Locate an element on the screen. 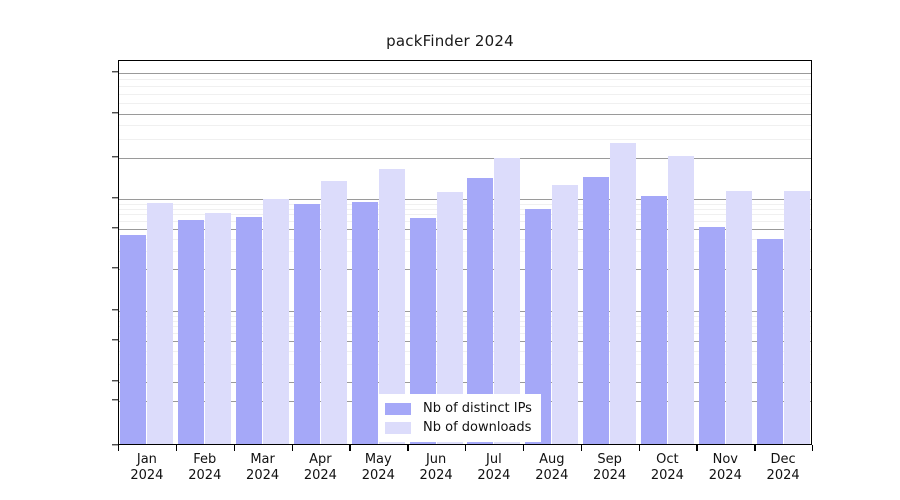  x-axis-tick-label: Oct 2024 is located at coordinates (667, 468).